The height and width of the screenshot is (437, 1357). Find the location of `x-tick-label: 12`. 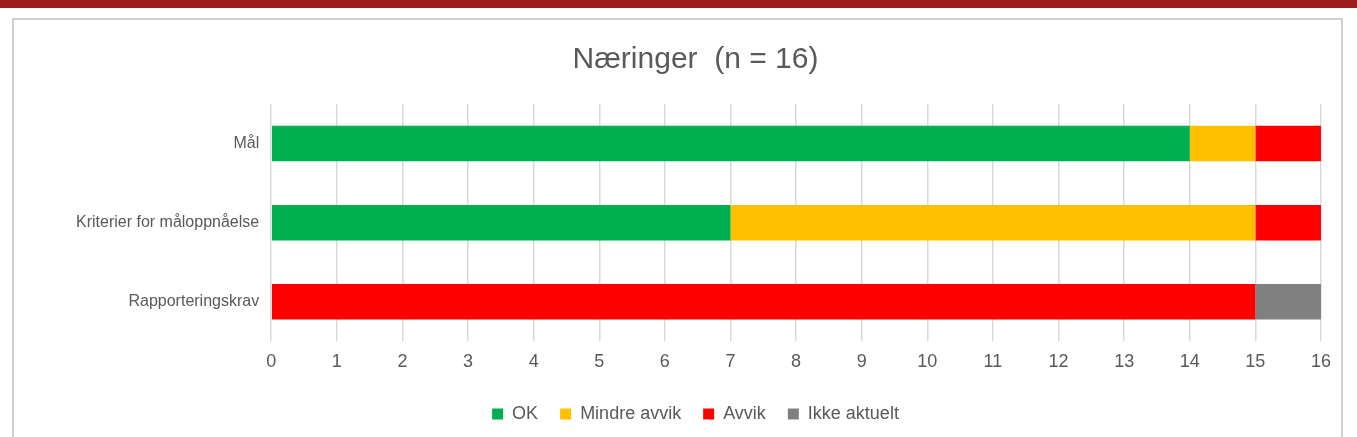

x-tick-label: 12 is located at coordinates (1058, 361).